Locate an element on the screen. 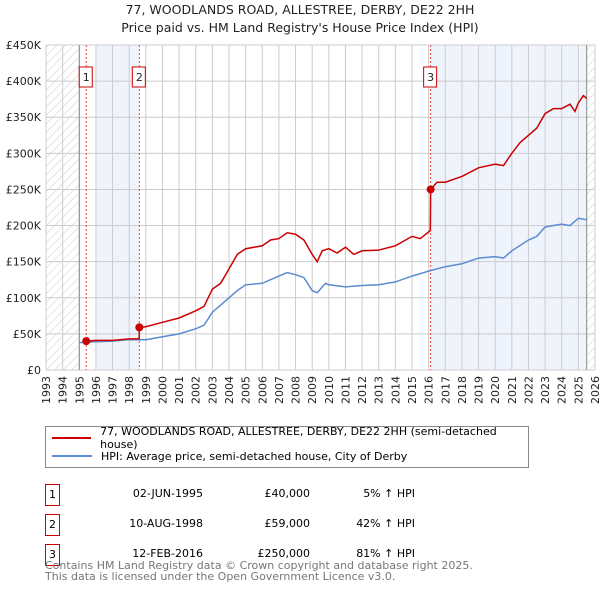  x-tick-label: 1994 is located at coordinates (63, 390).